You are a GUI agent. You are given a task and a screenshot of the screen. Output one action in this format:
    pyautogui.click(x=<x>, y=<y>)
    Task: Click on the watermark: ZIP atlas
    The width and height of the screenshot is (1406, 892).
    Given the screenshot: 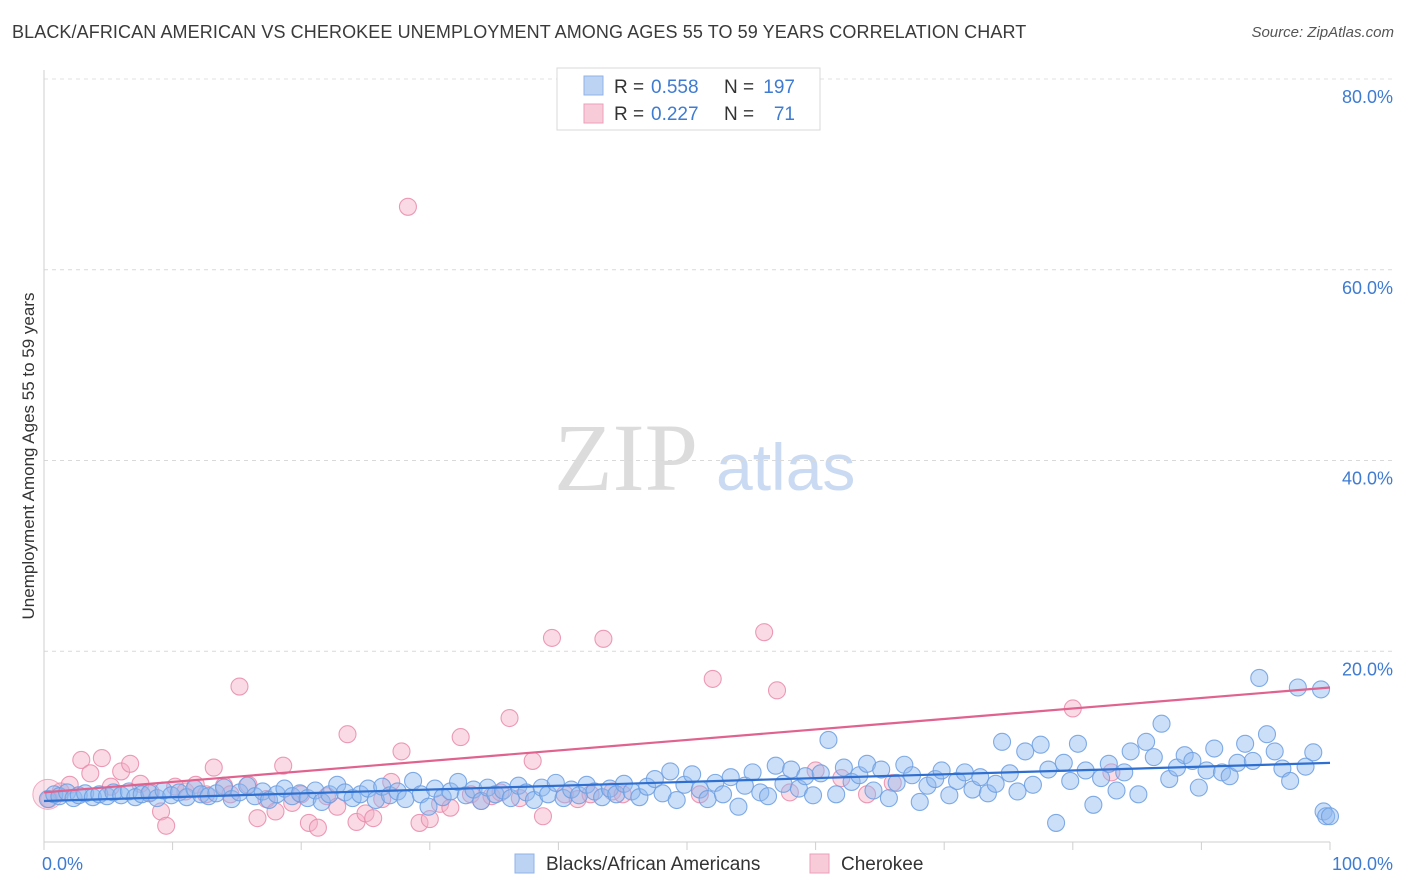 What is the action you would take?
    pyautogui.click(x=704, y=457)
    